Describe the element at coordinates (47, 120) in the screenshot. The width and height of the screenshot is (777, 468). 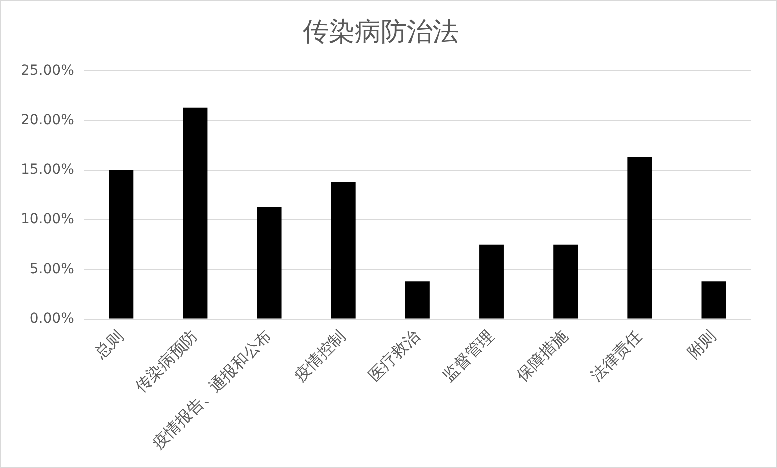
I see `y-tick-label: 20.00%` at that location.